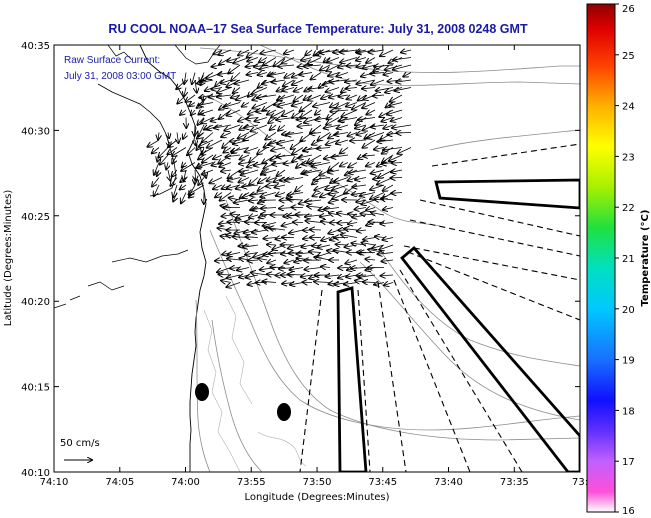  Describe the element at coordinates (35, 388) in the screenshot. I see `y-tick-label: 40:15` at that location.